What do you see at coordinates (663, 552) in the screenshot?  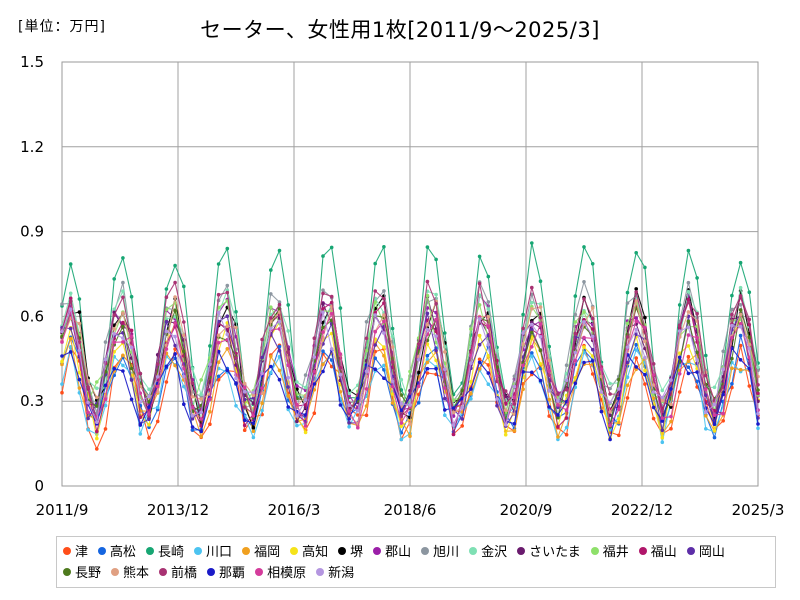 I see `legend-label: 福山` at bounding box center [663, 552].